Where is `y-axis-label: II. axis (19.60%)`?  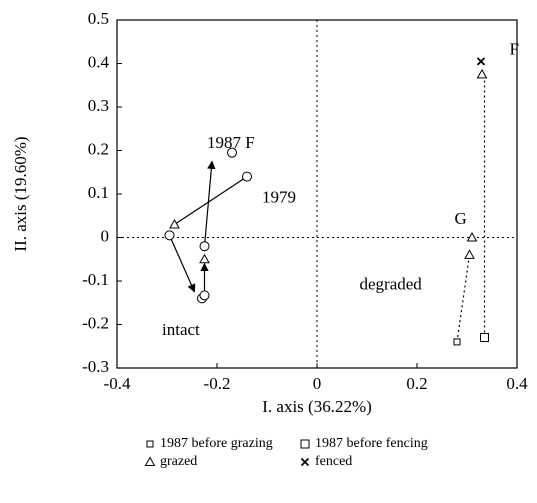 y-axis-label: II. axis (19.60%) is located at coordinates (20, 193).